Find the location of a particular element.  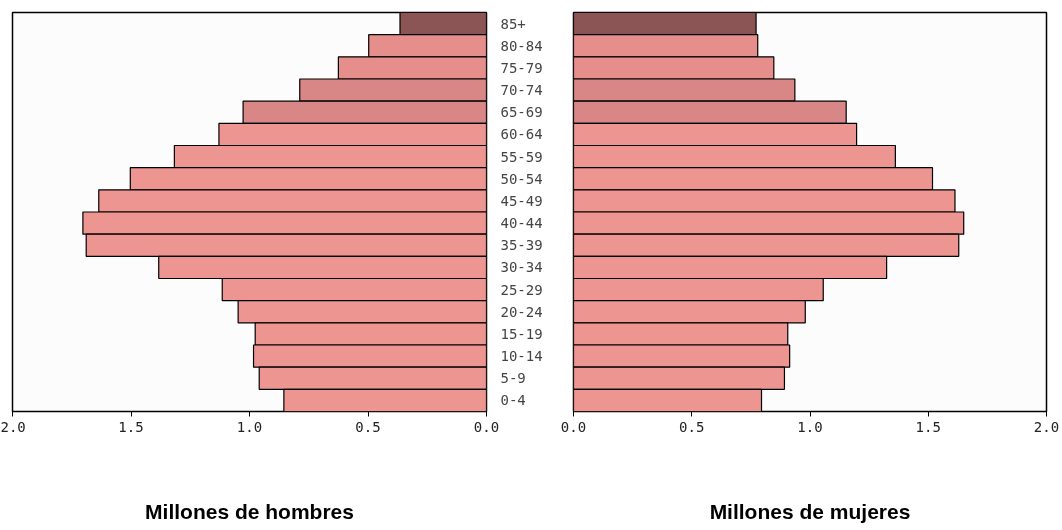

y-tick-label: 65-69 is located at coordinates (521, 112).